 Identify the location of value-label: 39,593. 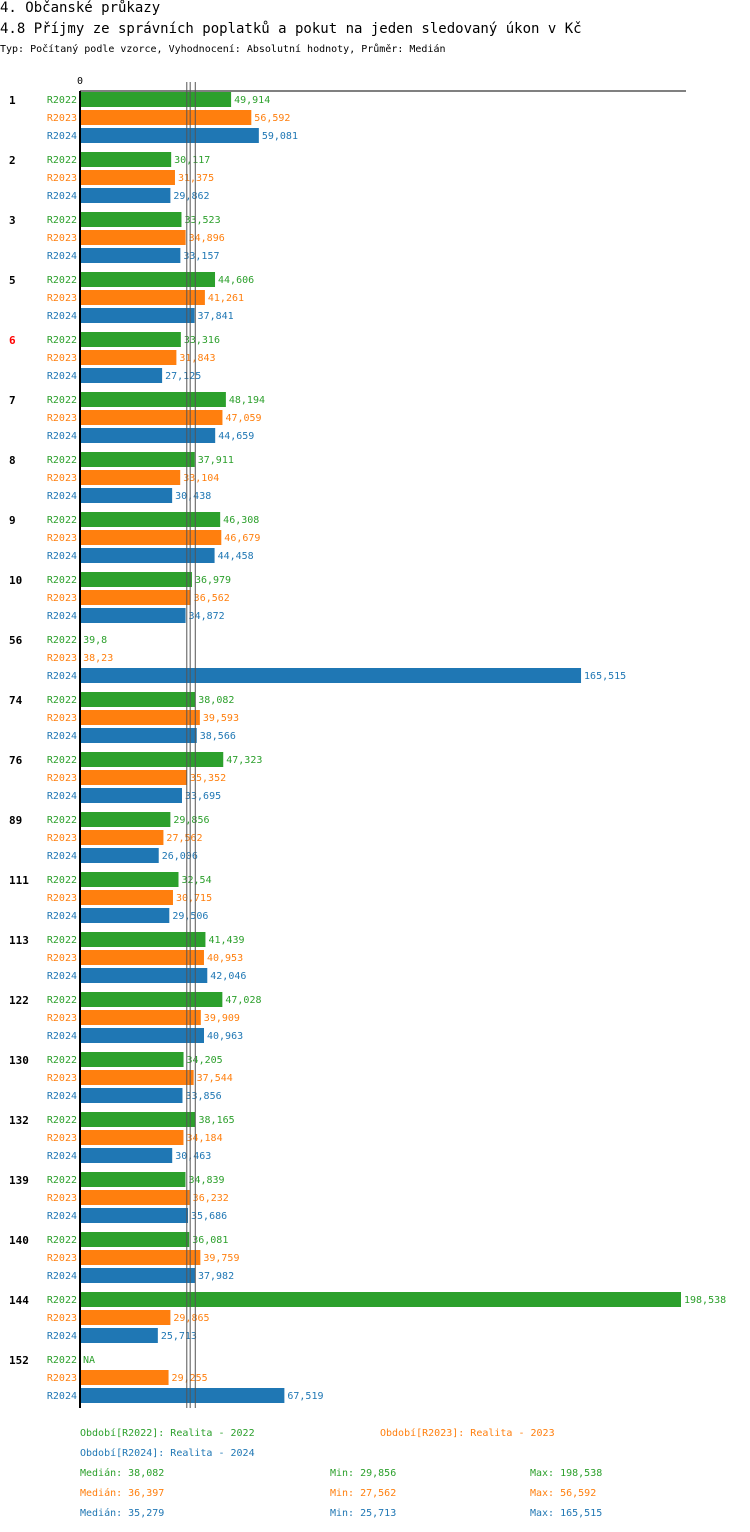
(221, 718).